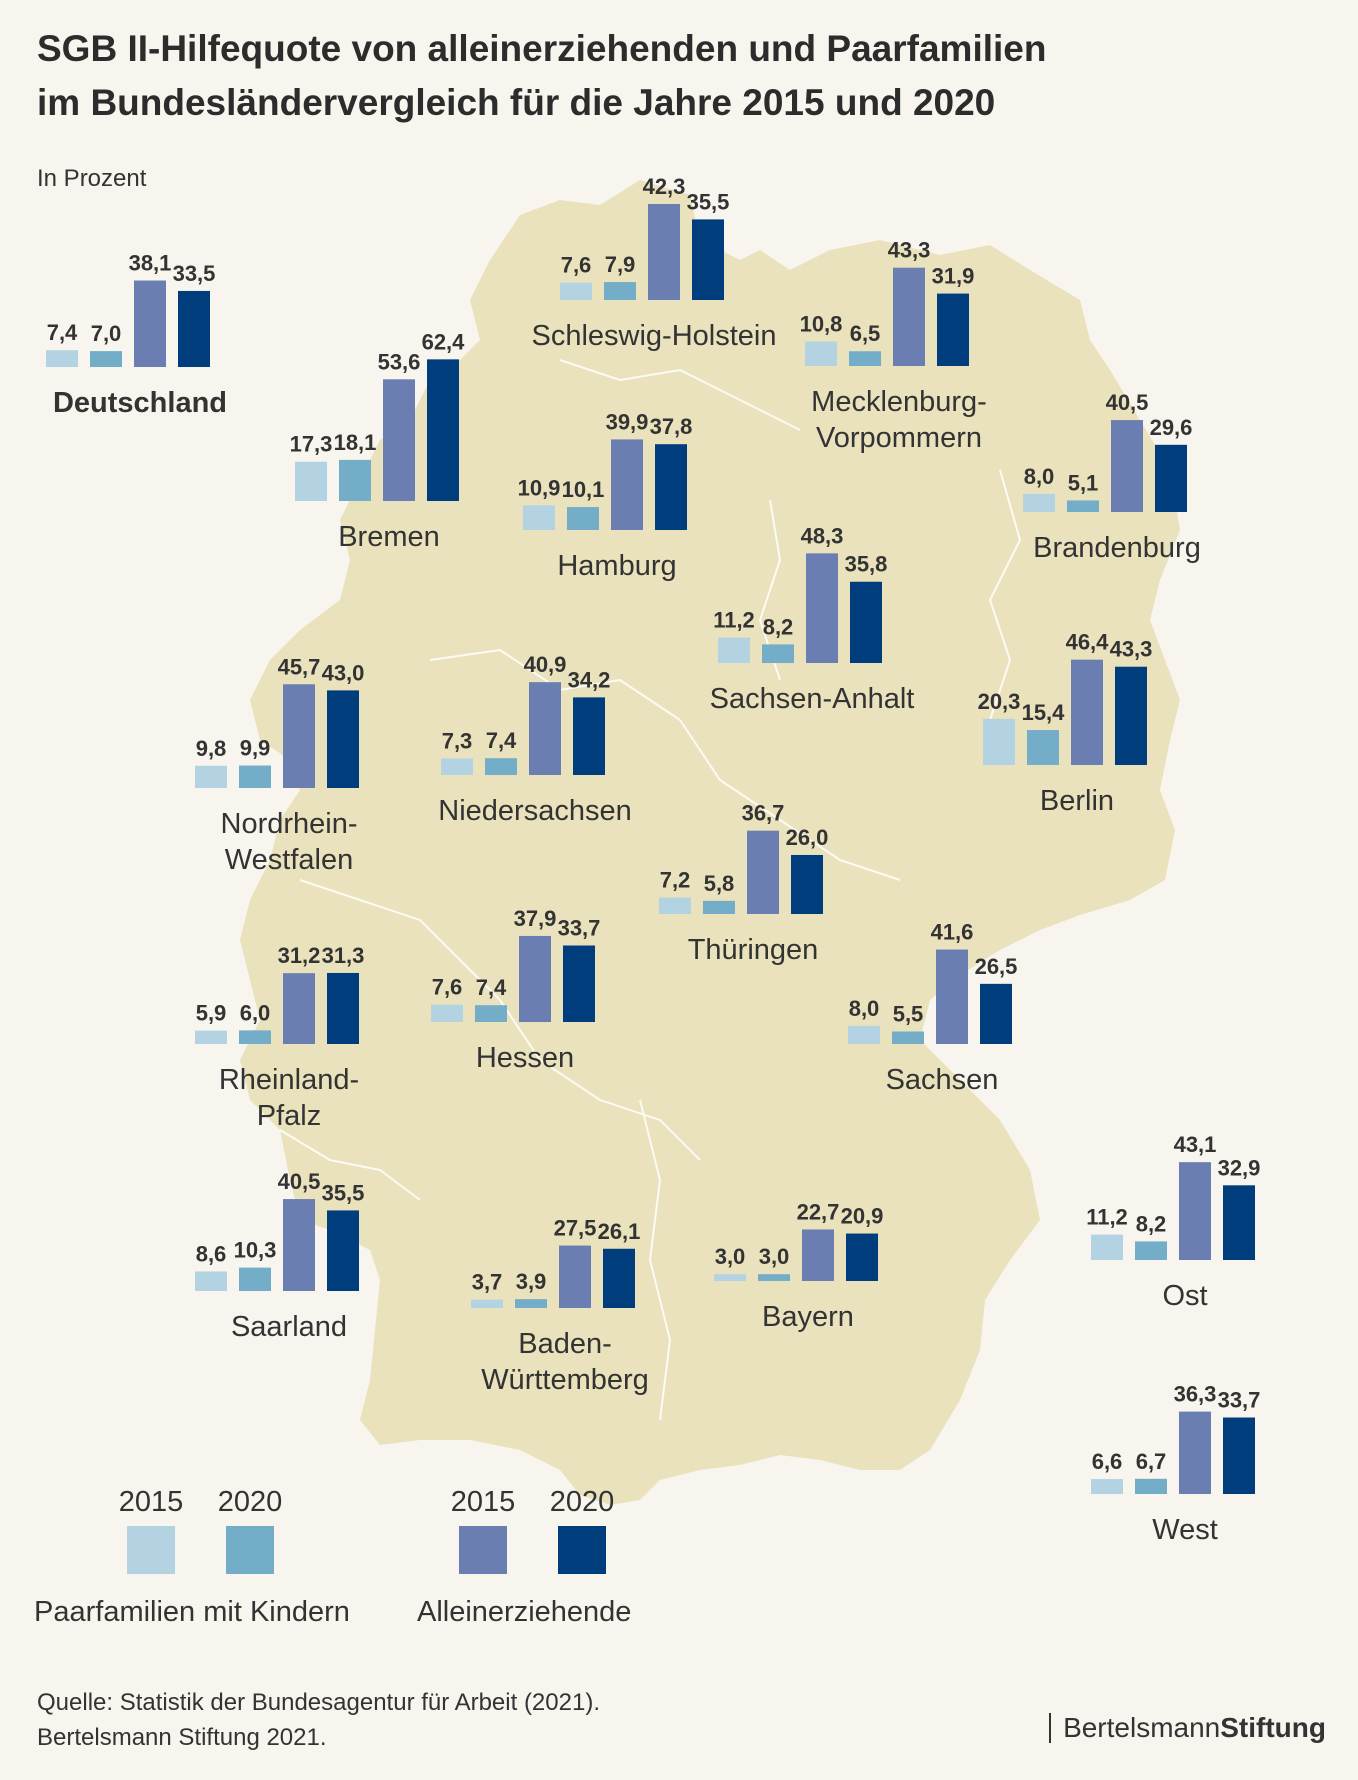  What do you see at coordinates (582, 1502) in the screenshot?
I see `legend-year-allein-2020: 2020` at bounding box center [582, 1502].